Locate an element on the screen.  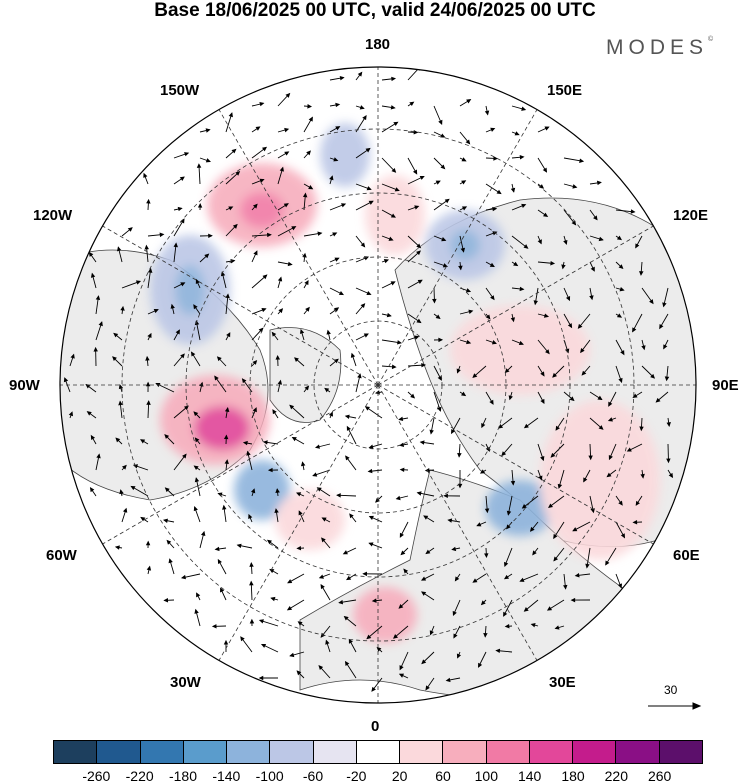
colorbar-tick-label: 60 is located at coordinates (443, 776).